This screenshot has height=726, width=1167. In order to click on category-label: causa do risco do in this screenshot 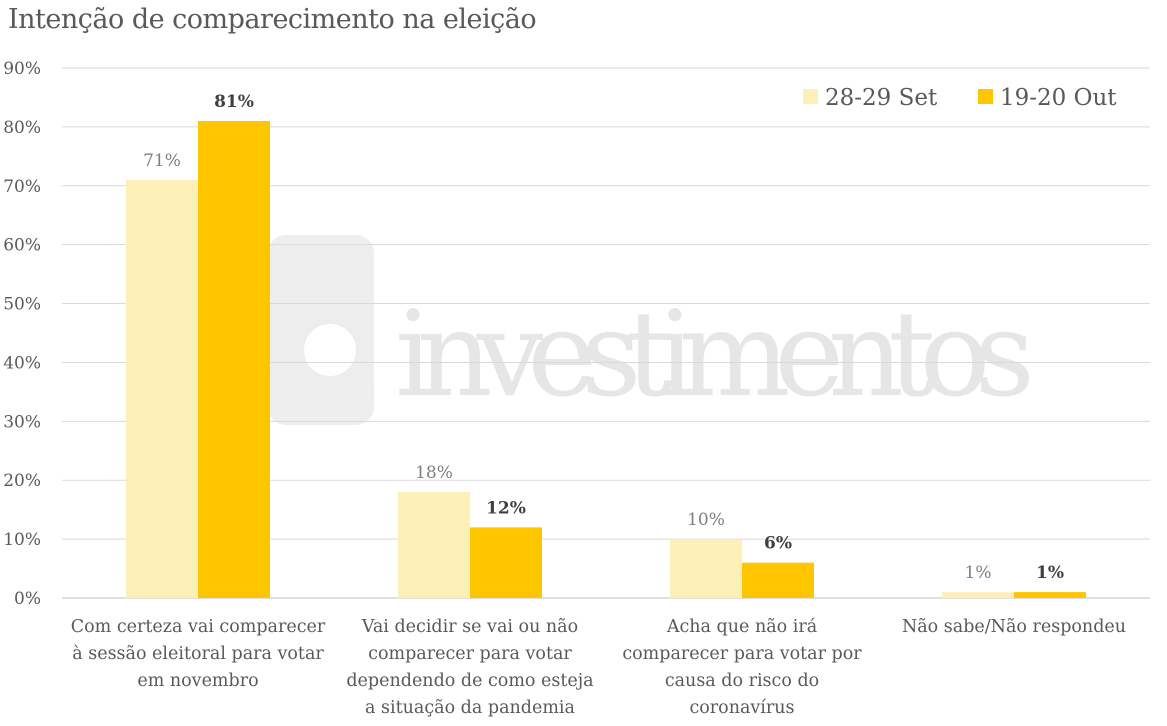, I will do `click(742, 681)`.